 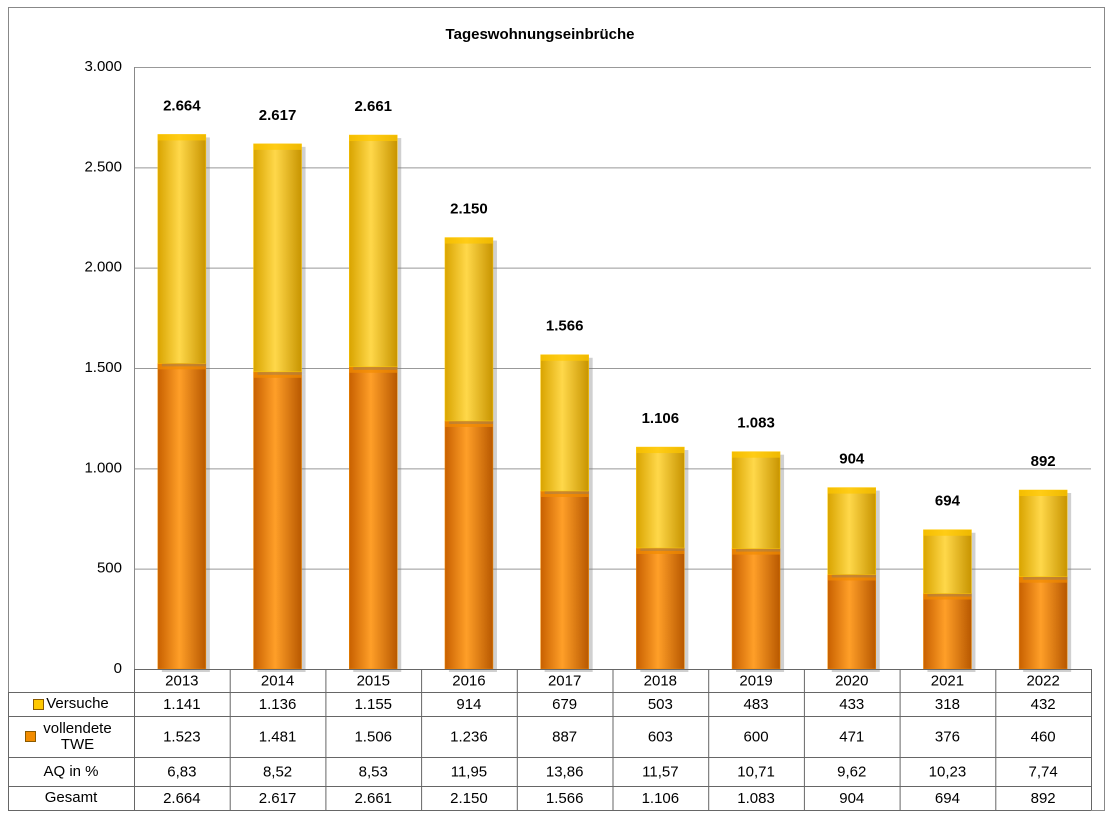 What do you see at coordinates (181, 680) in the screenshot?
I see `x-tick-label: 2013` at bounding box center [181, 680].